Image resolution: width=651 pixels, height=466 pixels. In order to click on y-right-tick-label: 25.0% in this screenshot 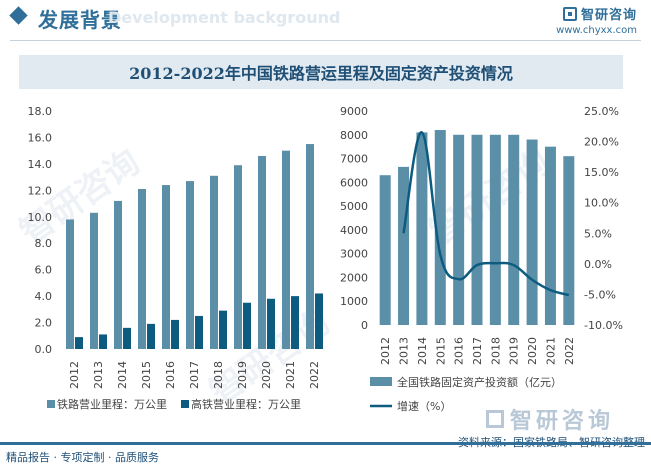, I will do `click(601, 111)`.